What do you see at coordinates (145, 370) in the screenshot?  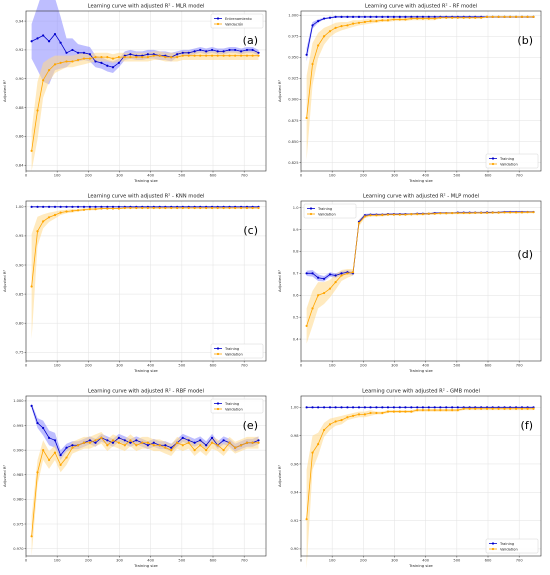 I see `x-axis-label: Training size` at bounding box center [145, 370].